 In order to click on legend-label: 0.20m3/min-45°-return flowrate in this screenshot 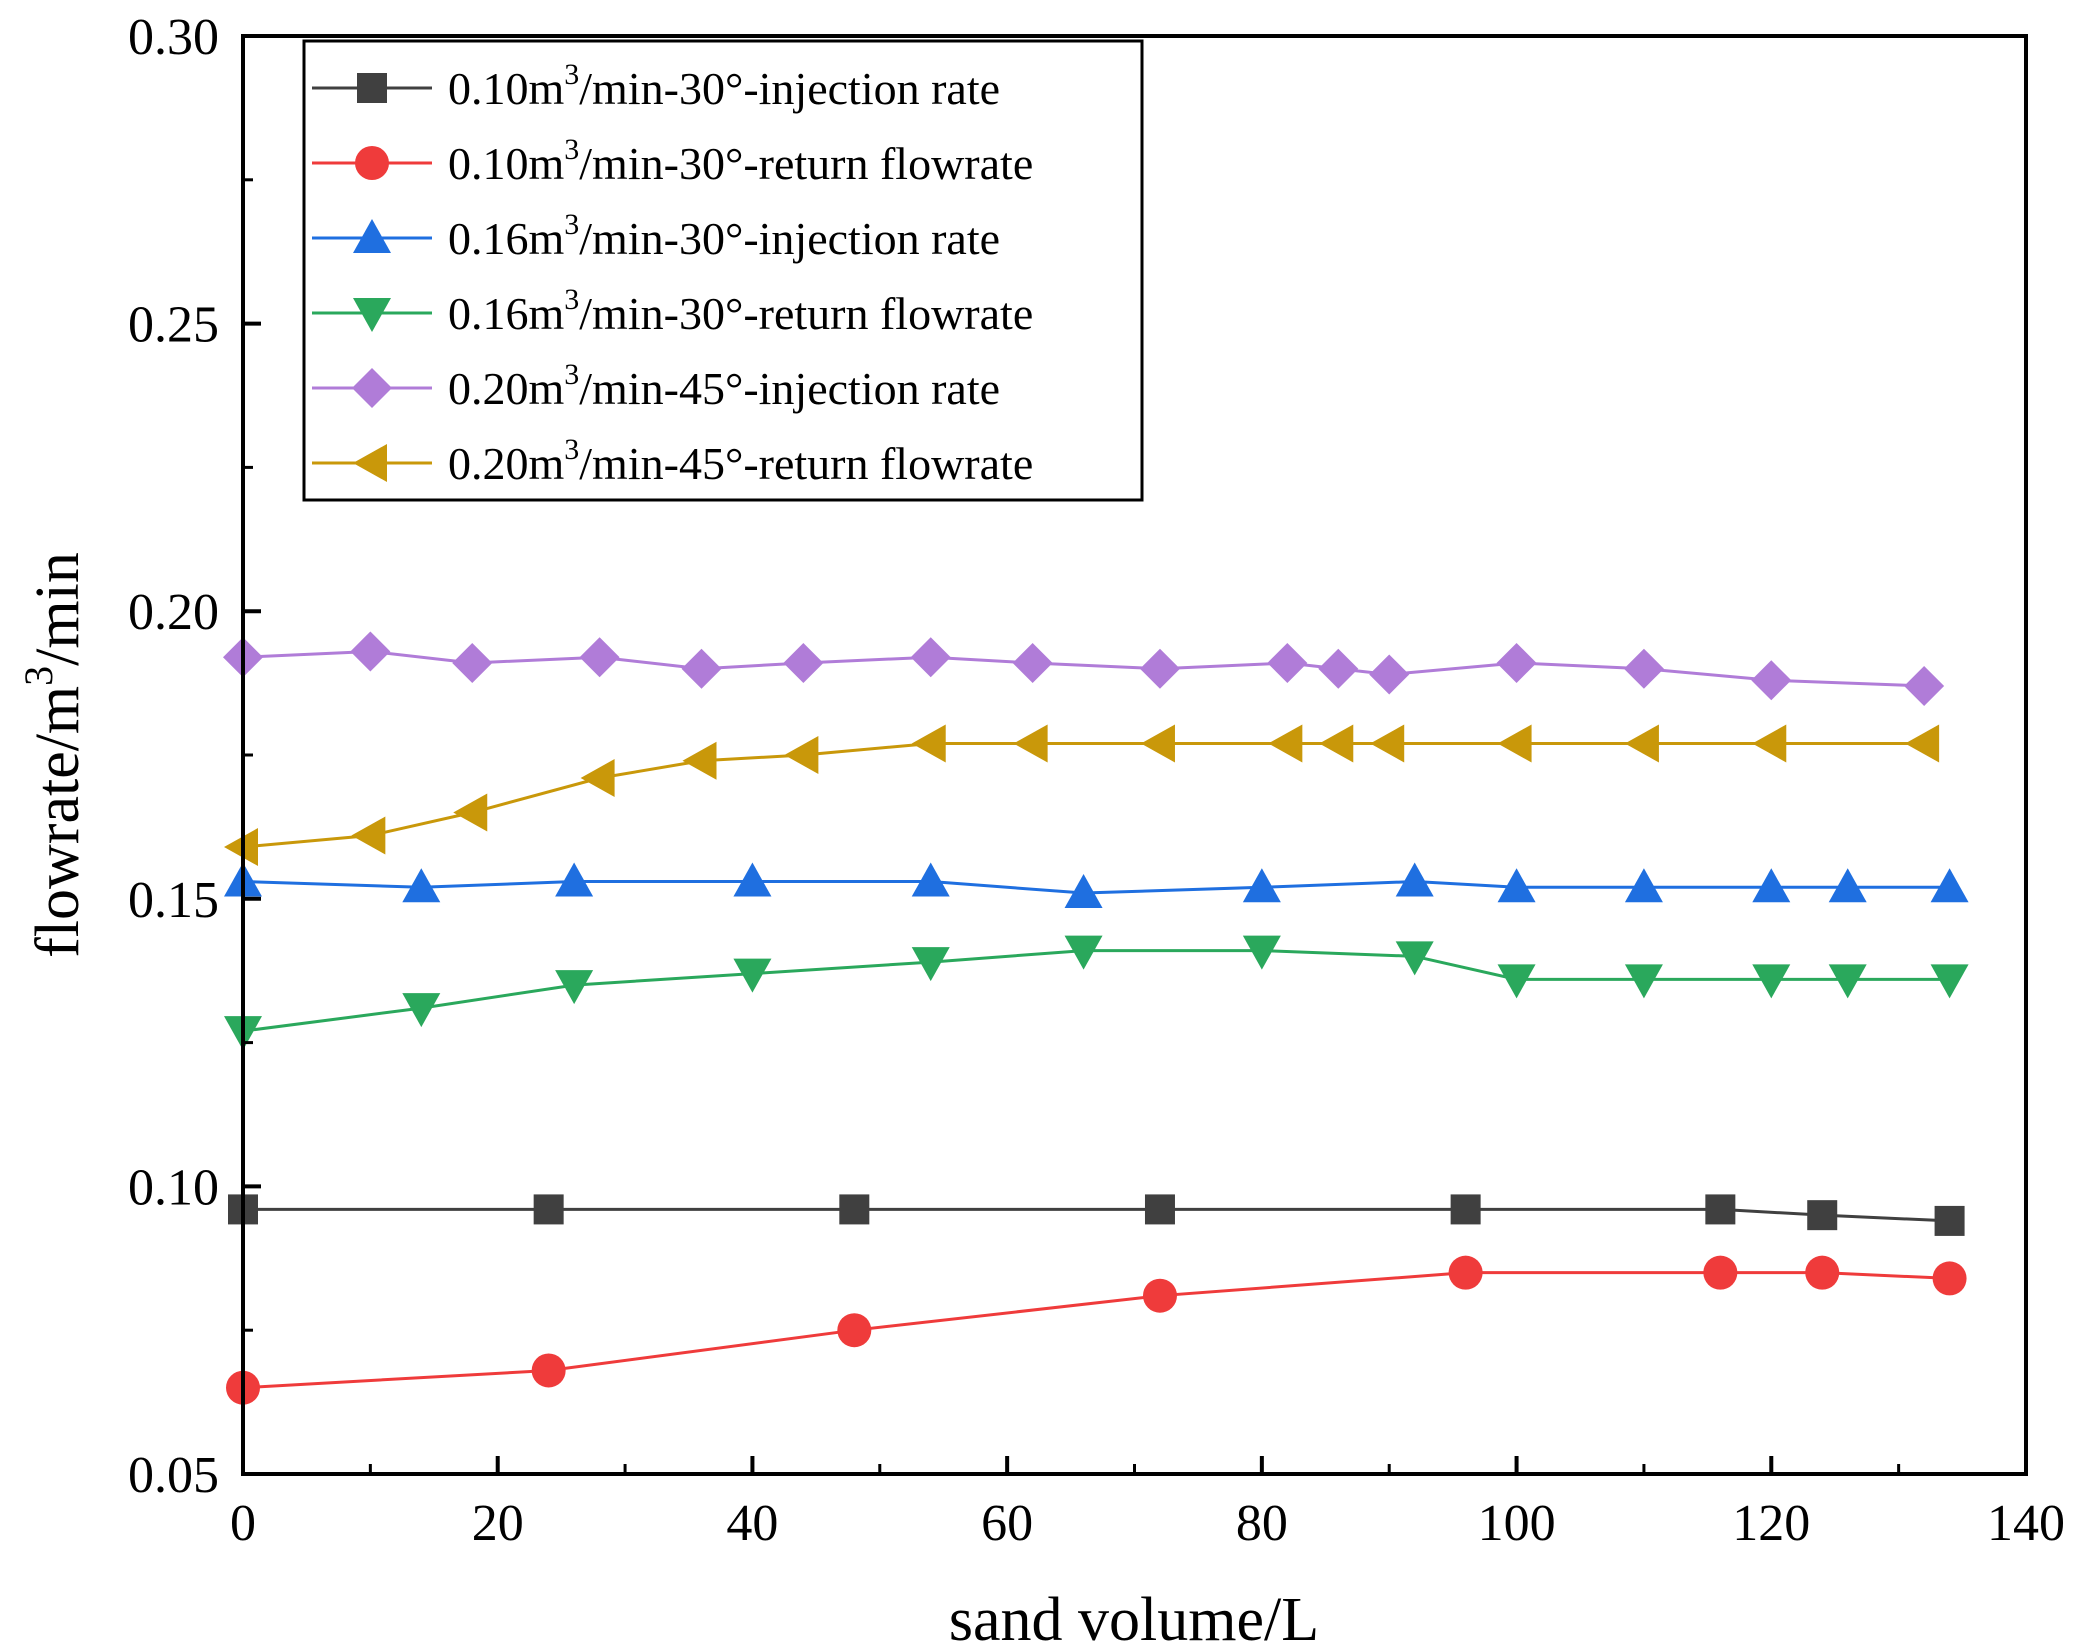, I will do `click(740, 461)`.